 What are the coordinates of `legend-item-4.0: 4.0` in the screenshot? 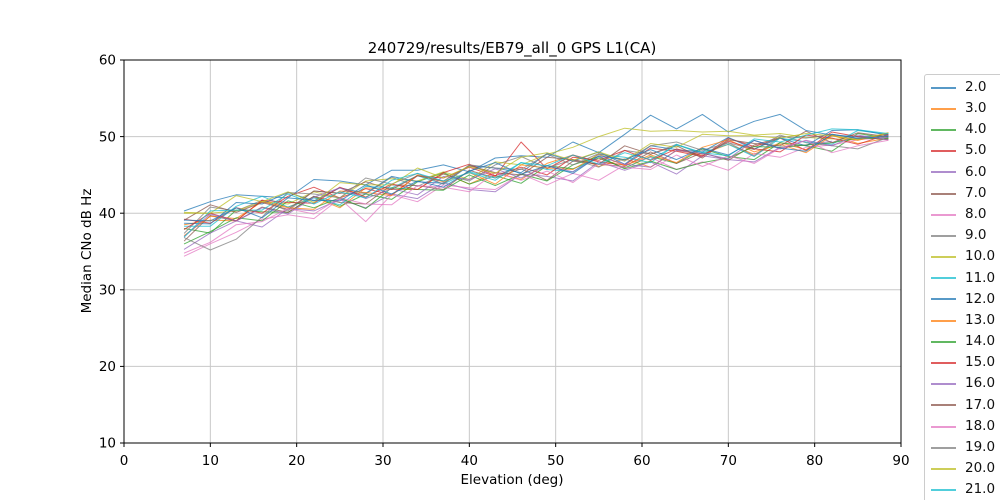 It's located at (965, 129).